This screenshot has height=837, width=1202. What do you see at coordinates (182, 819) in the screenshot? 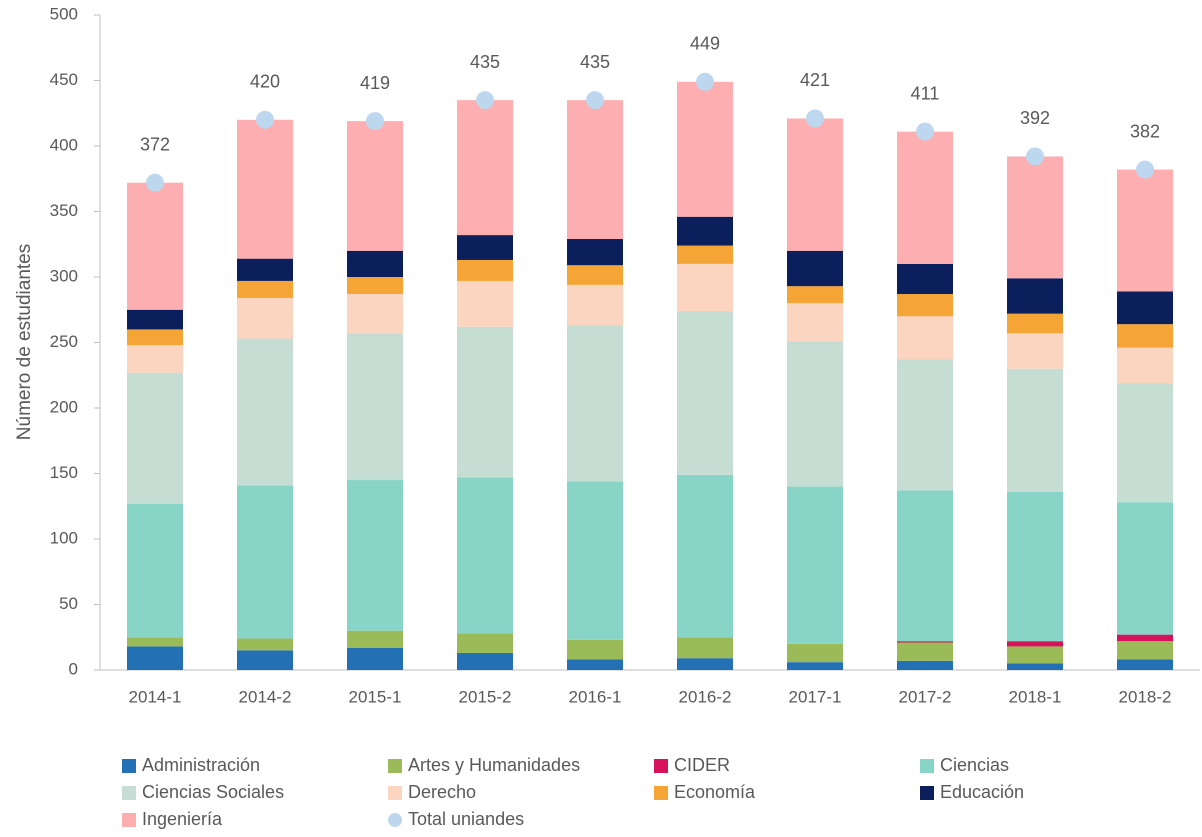
I see `legend-label: Ingeniería` at bounding box center [182, 819].